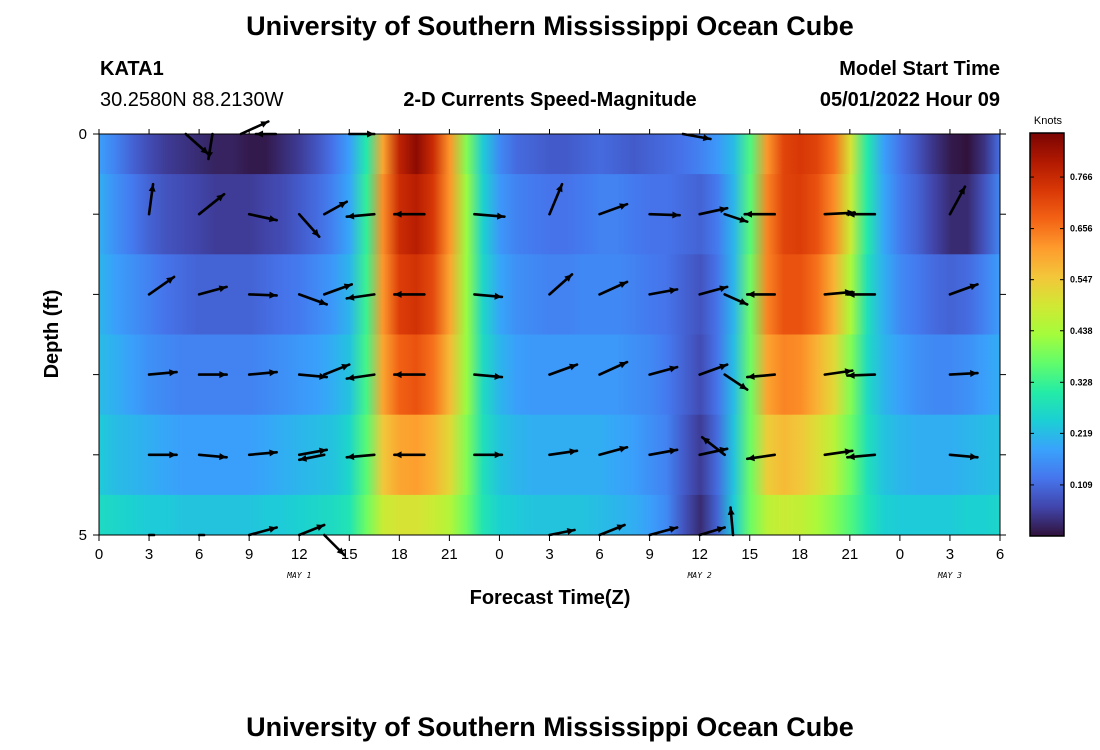 This screenshot has width=1100, height=750. Describe the element at coordinates (949, 575) in the screenshot. I see `day-label: MAY 3` at that location.